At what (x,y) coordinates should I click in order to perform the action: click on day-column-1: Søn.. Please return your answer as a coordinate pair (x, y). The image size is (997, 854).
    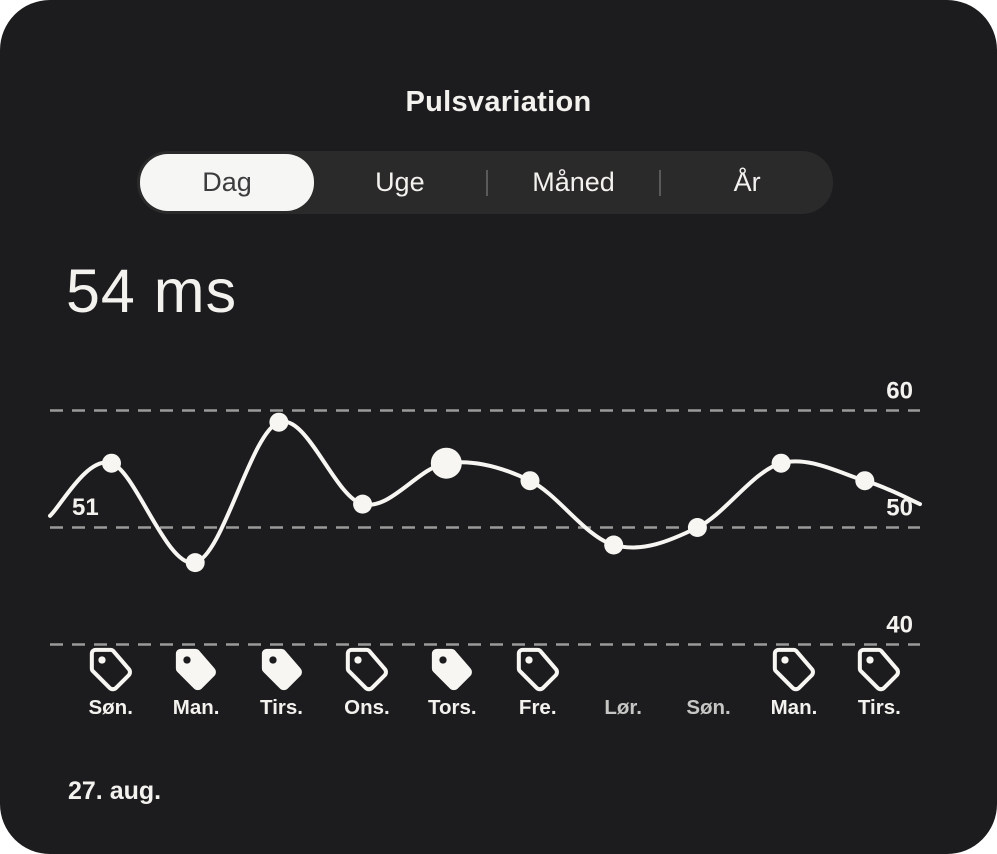
    Looking at the image, I should click on (110, 691).